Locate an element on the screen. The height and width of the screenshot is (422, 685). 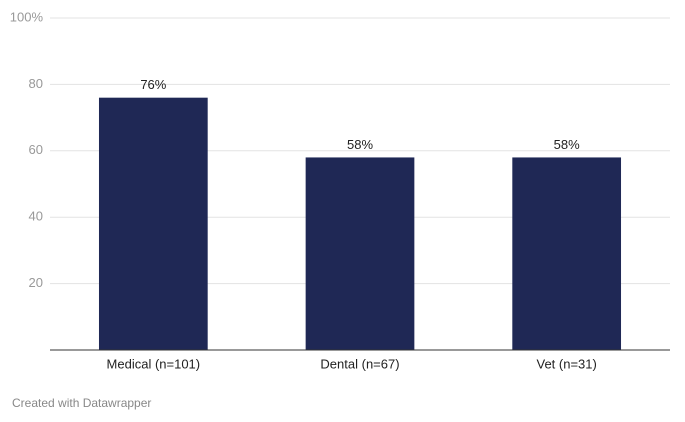
x-tick-label: Vet (n=31) is located at coordinates (566, 363).